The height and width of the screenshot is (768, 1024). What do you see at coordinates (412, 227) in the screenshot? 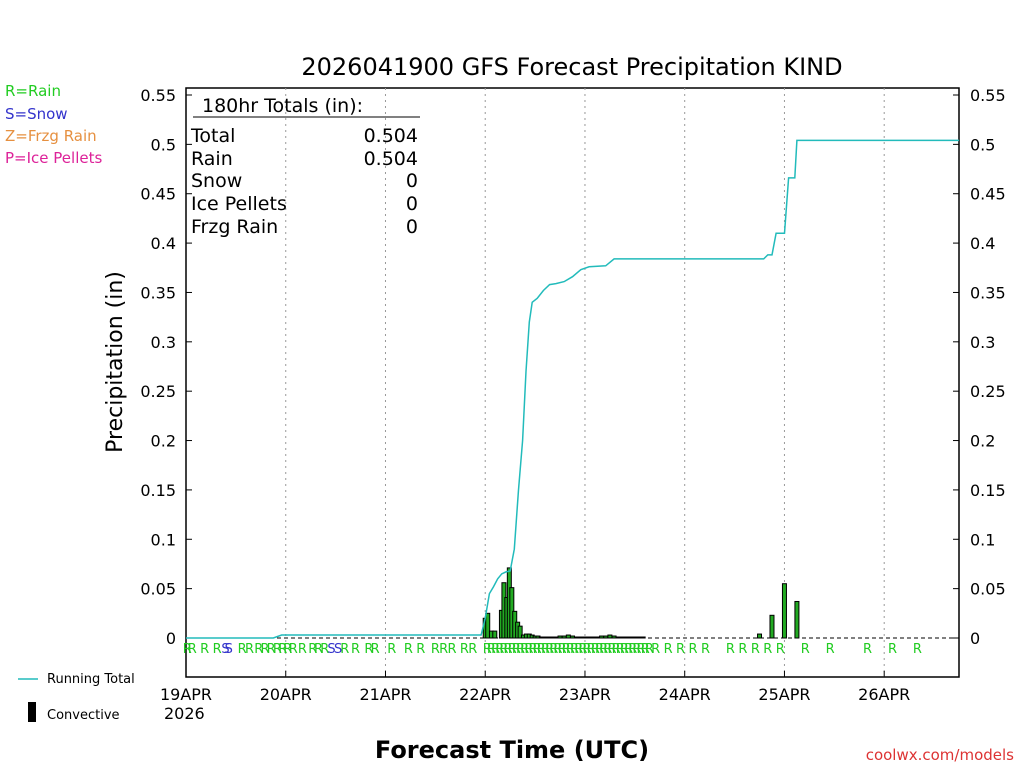
I see `totals-value-frzg-rain: 0` at bounding box center [412, 227].